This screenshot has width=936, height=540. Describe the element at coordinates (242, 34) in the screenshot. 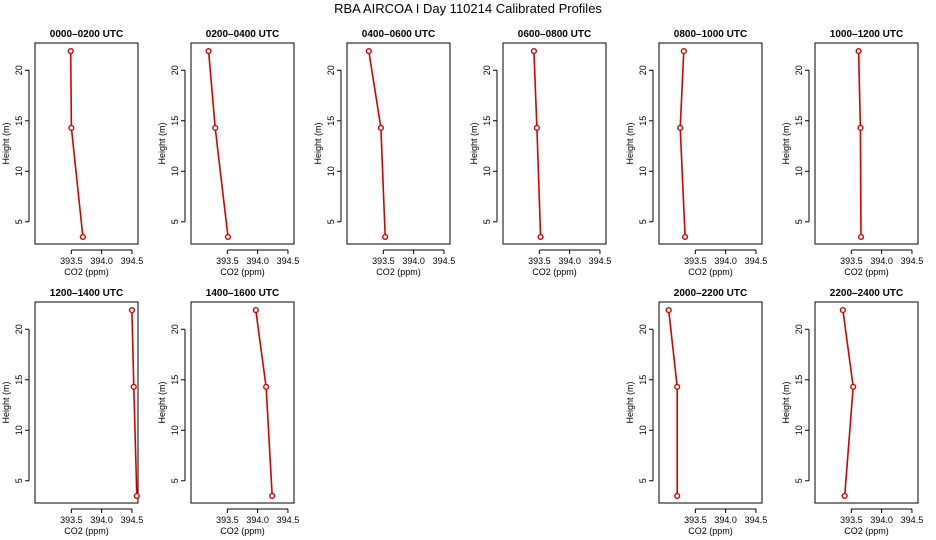

I see `panel-title: 0200–0400 UTC` at that location.